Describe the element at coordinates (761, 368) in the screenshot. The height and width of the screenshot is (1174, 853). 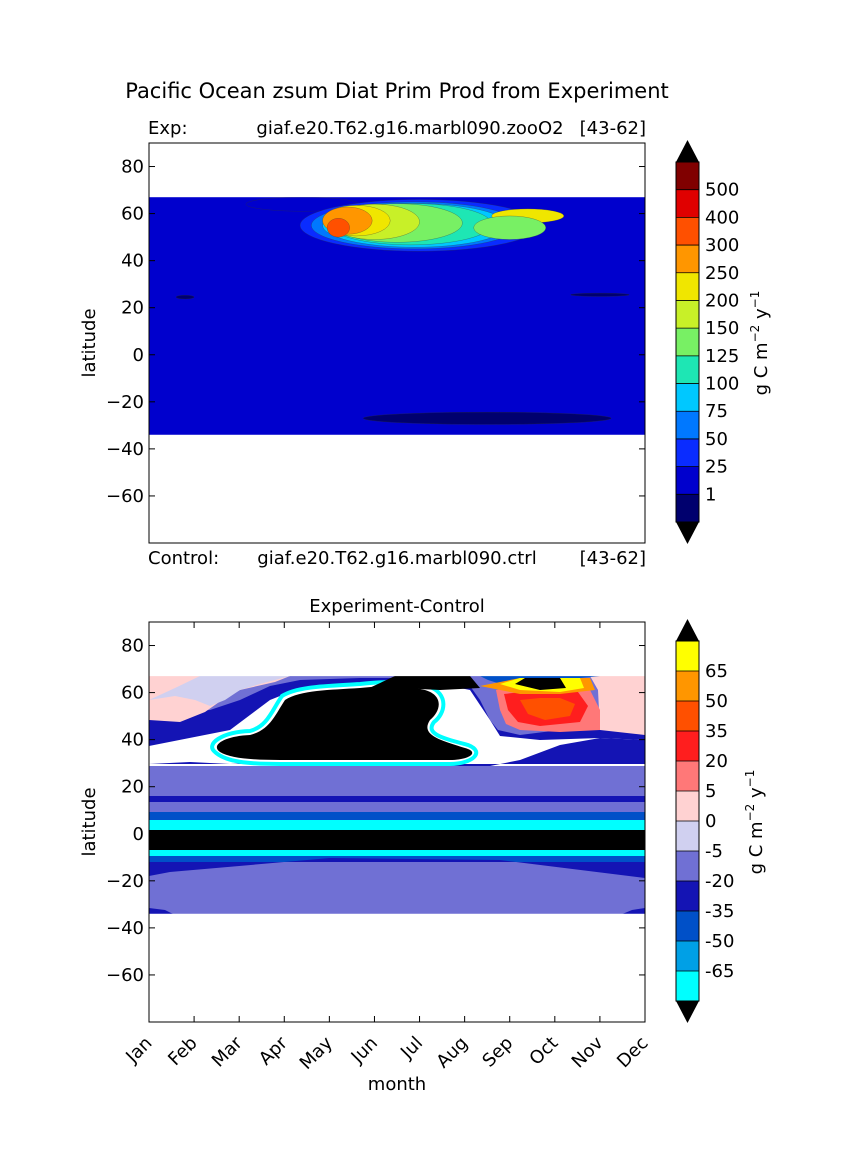
I see `cb1-unit-main: g C m` at that location.